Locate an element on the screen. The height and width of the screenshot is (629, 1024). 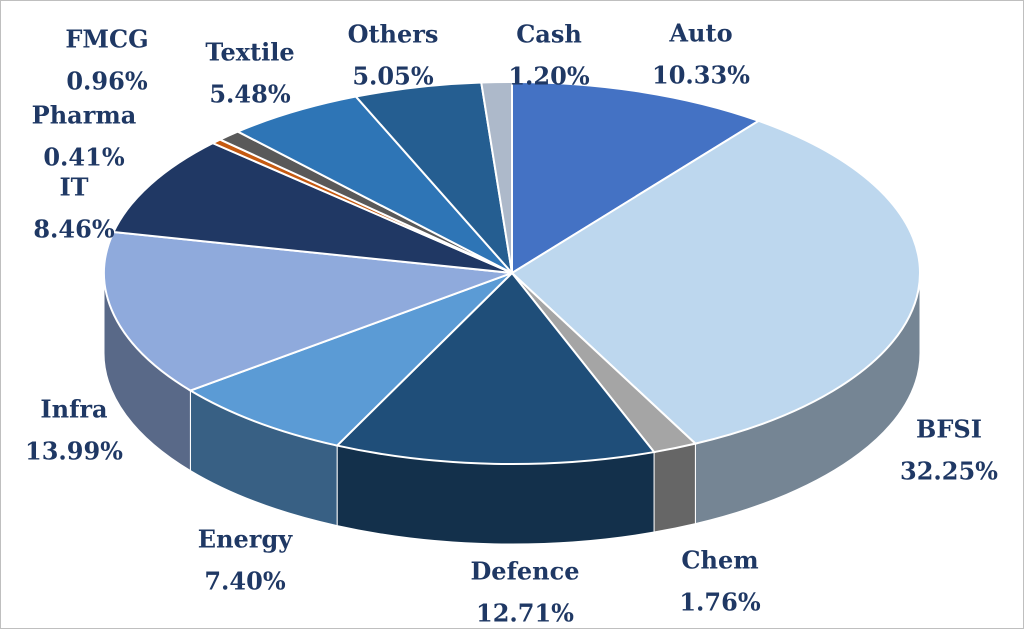
pie-side-chem is located at coordinates (674, 487).